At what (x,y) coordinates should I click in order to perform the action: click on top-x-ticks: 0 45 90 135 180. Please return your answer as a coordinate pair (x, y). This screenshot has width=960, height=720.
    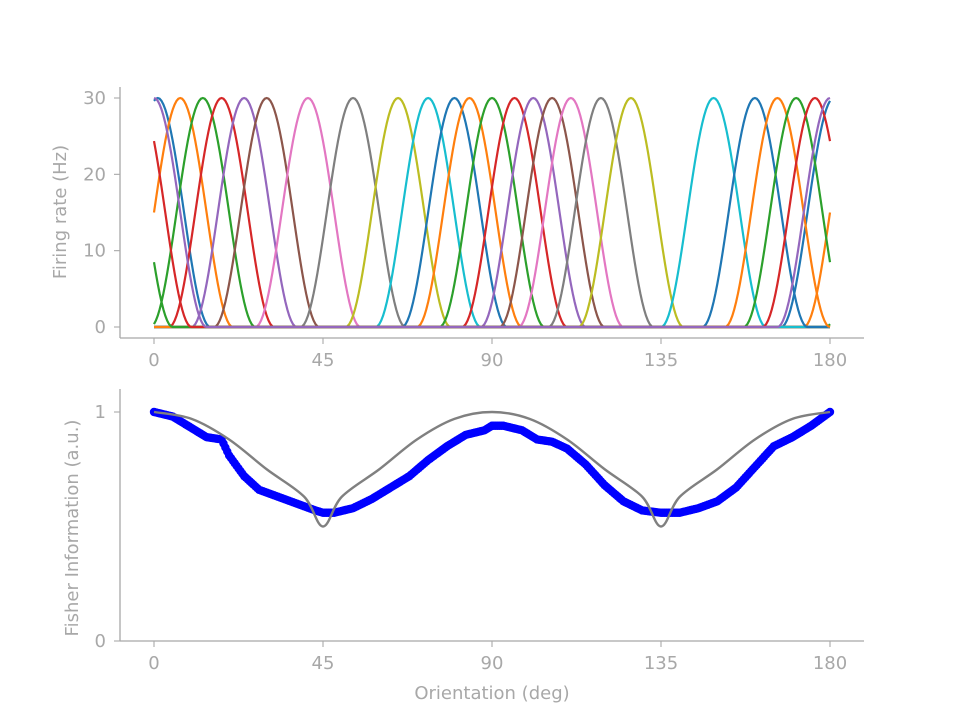
    Looking at the image, I should click on (497, 354).